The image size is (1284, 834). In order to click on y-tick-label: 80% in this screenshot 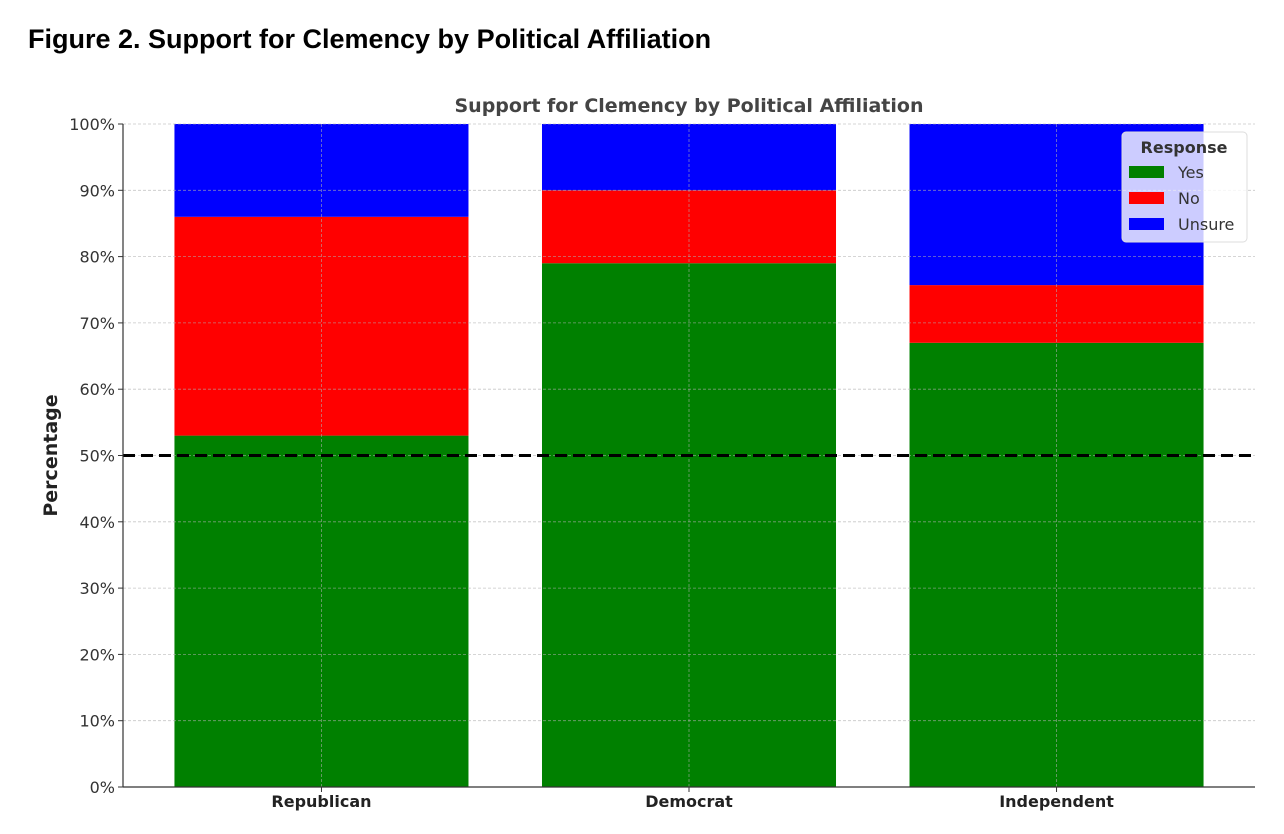, I will do `click(97, 257)`.